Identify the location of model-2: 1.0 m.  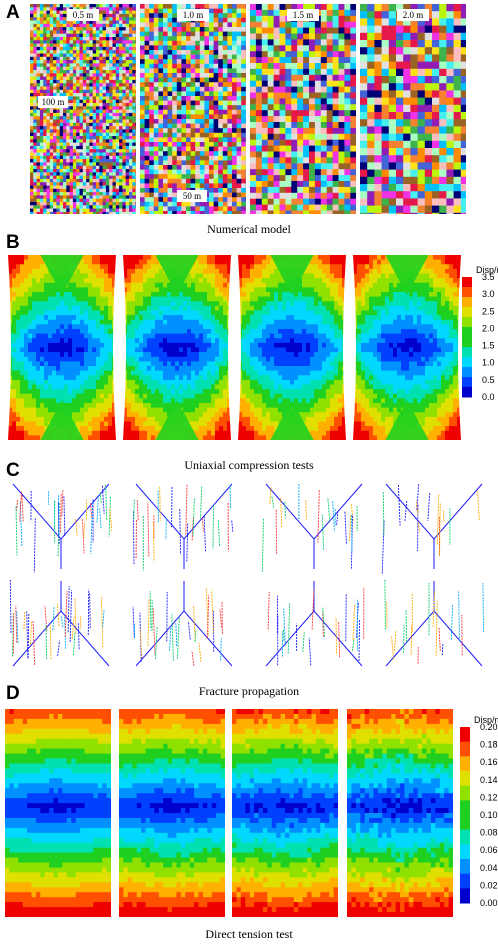
(193, 109).